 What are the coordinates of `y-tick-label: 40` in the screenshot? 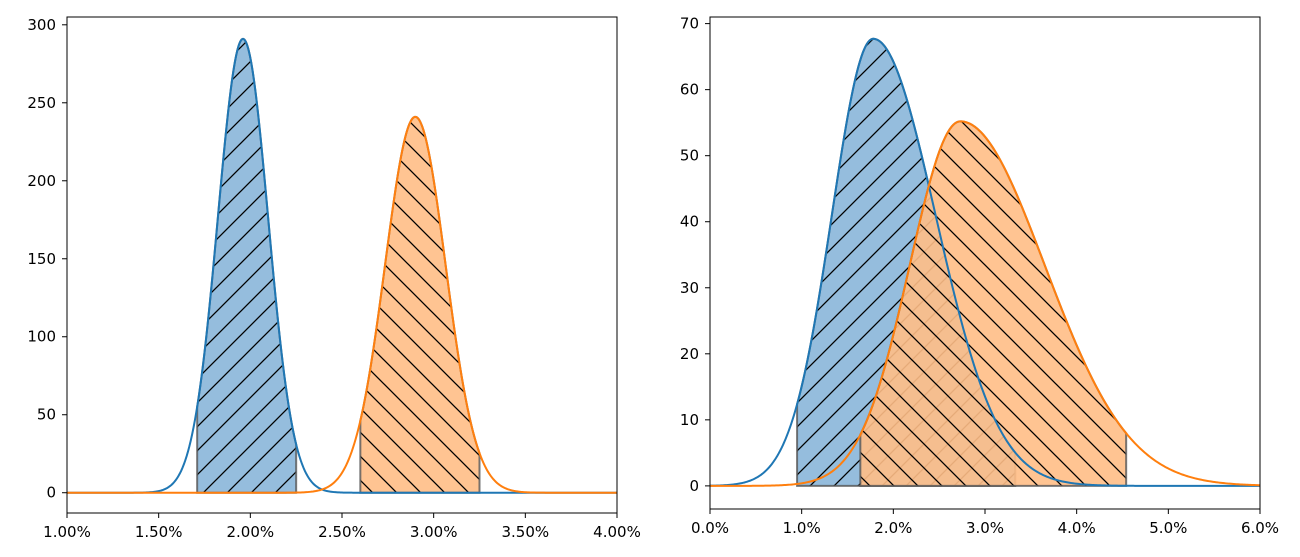 It's located at (689, 222).